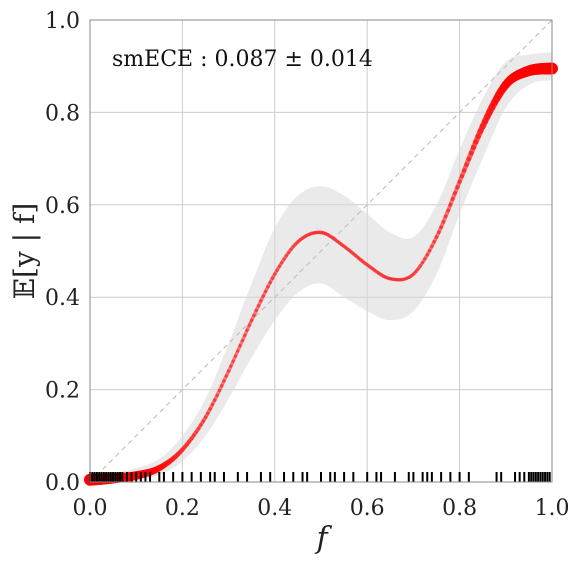  Describe the element at coordinates (62, 483) in the screenshot. I see `y-tick-label: 0.0` at that location.